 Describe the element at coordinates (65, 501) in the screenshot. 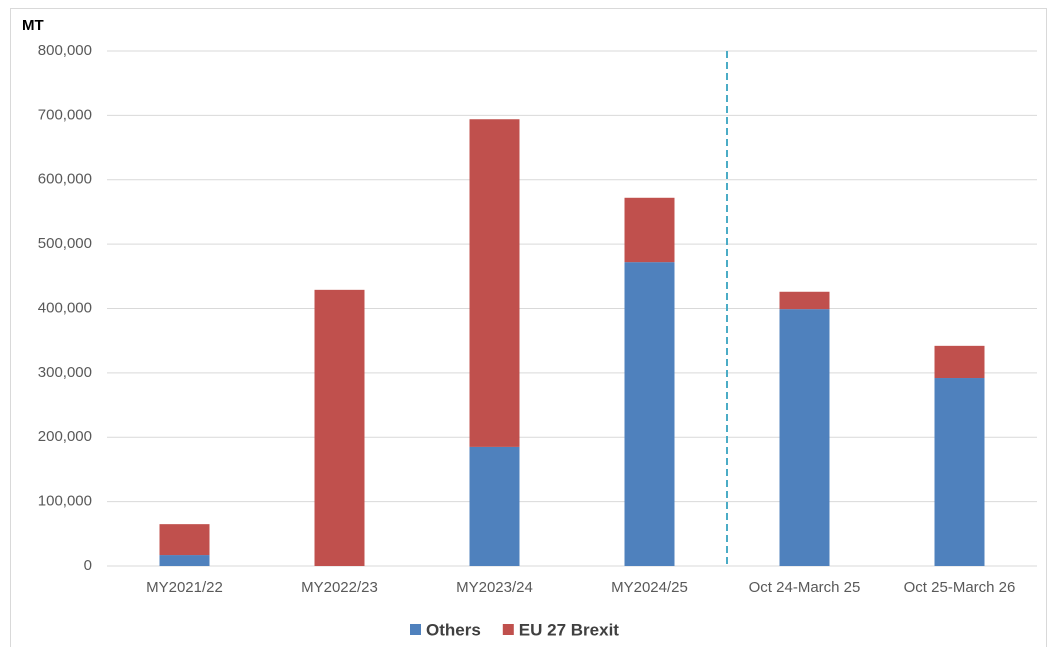

I see `y-tick-label: 100,000` at that location.